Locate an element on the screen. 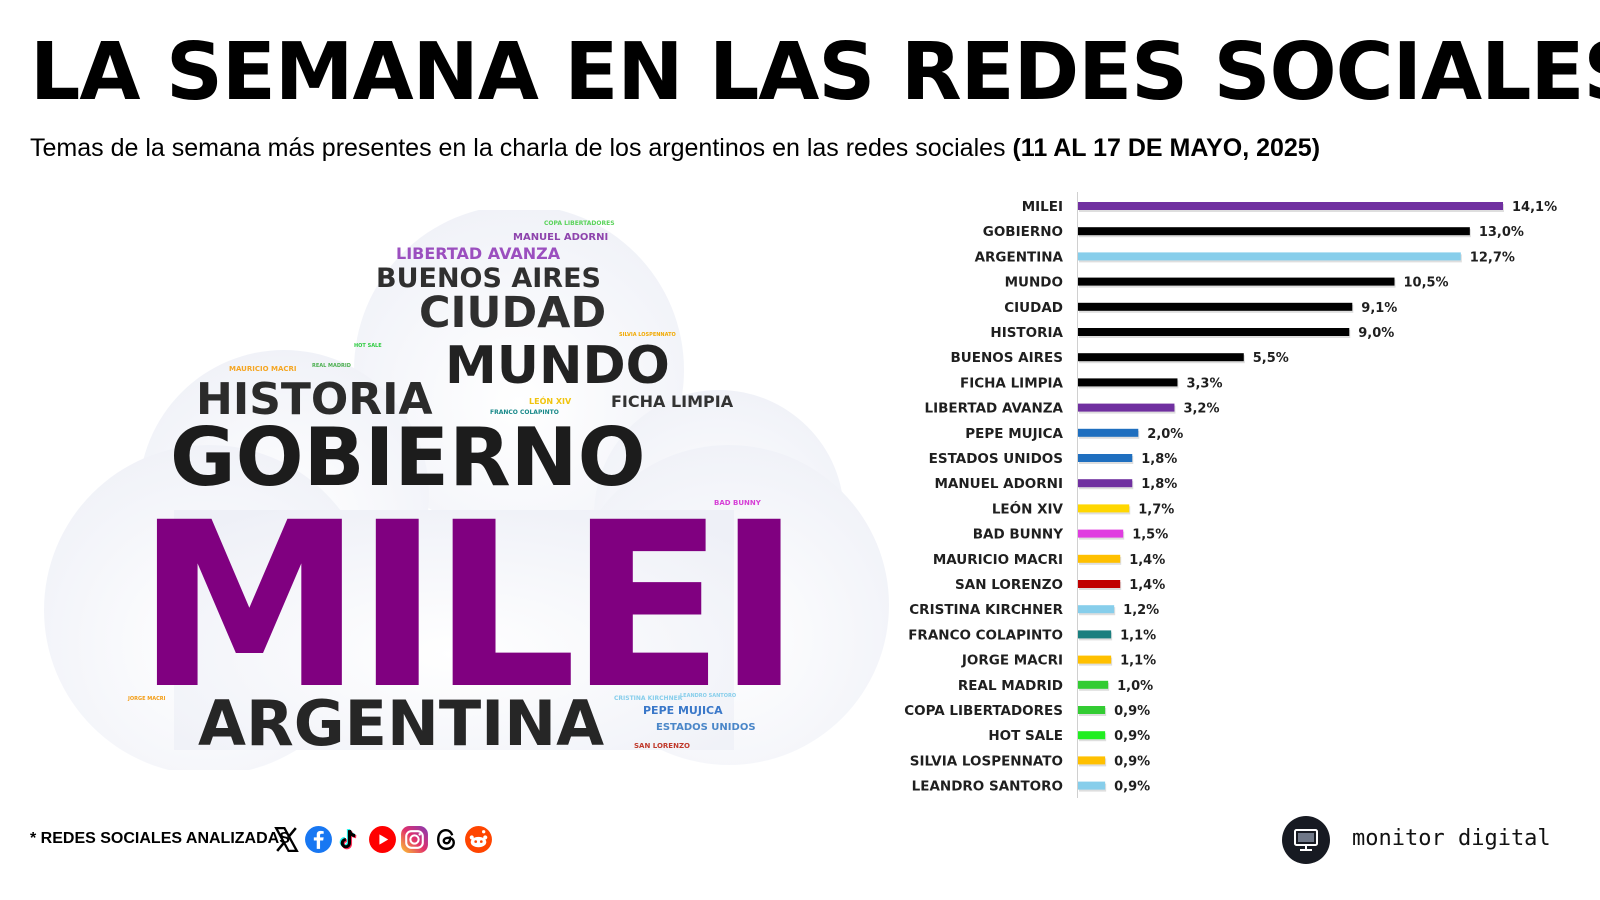  category-label: GOBIERNO is located at coordinates (1023, 232).